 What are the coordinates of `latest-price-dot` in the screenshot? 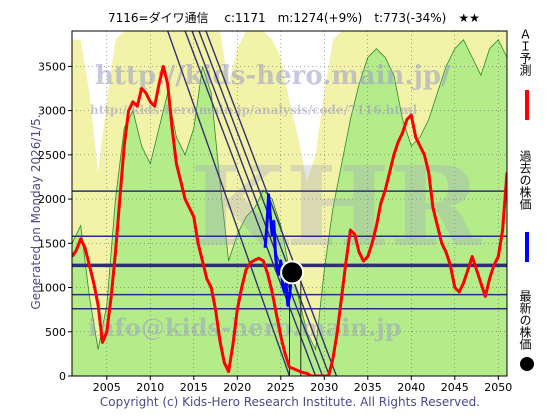 It's located at (292, 272).